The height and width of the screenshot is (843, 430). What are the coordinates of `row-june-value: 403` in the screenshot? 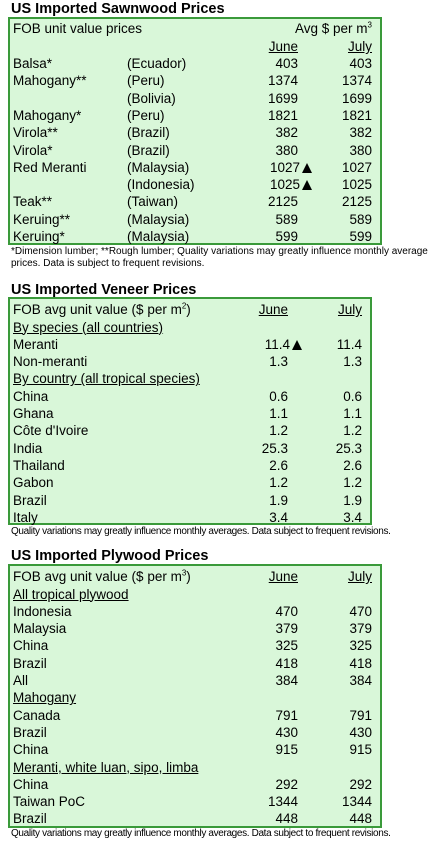 It's located at (286, 63).